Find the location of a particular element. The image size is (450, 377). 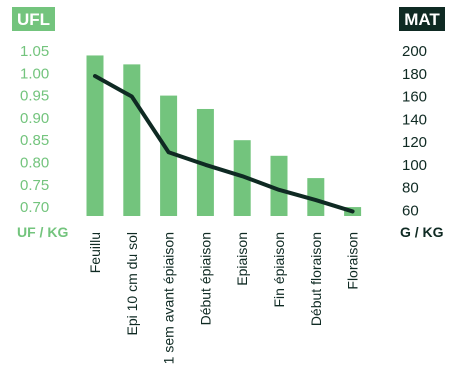

ufl-badge-label: UFL is located at coordinates (33, 19).